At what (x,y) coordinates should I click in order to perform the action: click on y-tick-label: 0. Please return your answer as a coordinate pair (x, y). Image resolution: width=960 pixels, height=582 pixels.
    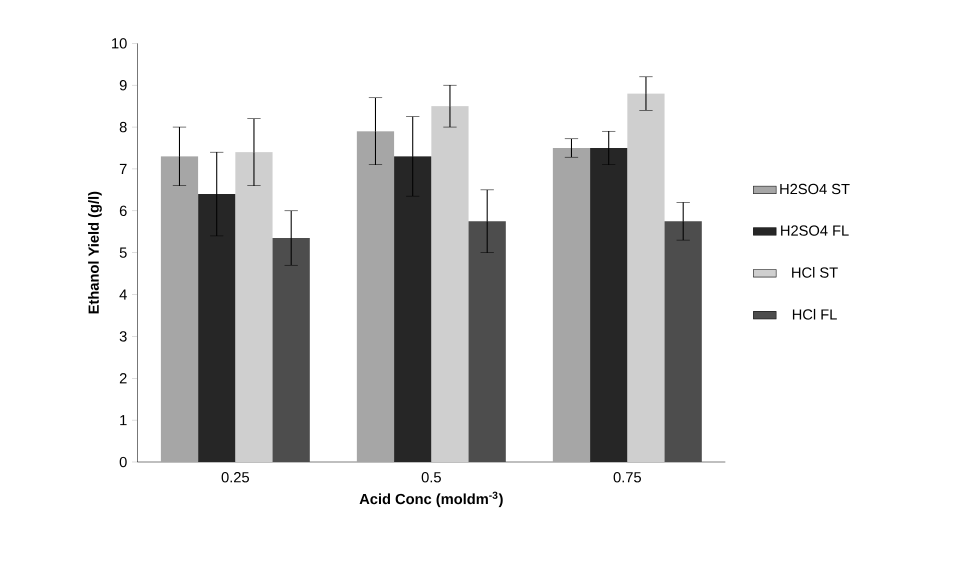
    Looking at the image, I should click on (123, 462).